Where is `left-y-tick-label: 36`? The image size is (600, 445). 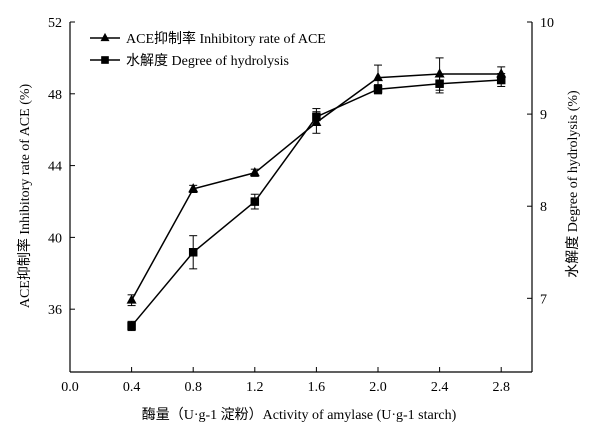
left-y-tick-label: 36 is located at coordinates (55, 310).